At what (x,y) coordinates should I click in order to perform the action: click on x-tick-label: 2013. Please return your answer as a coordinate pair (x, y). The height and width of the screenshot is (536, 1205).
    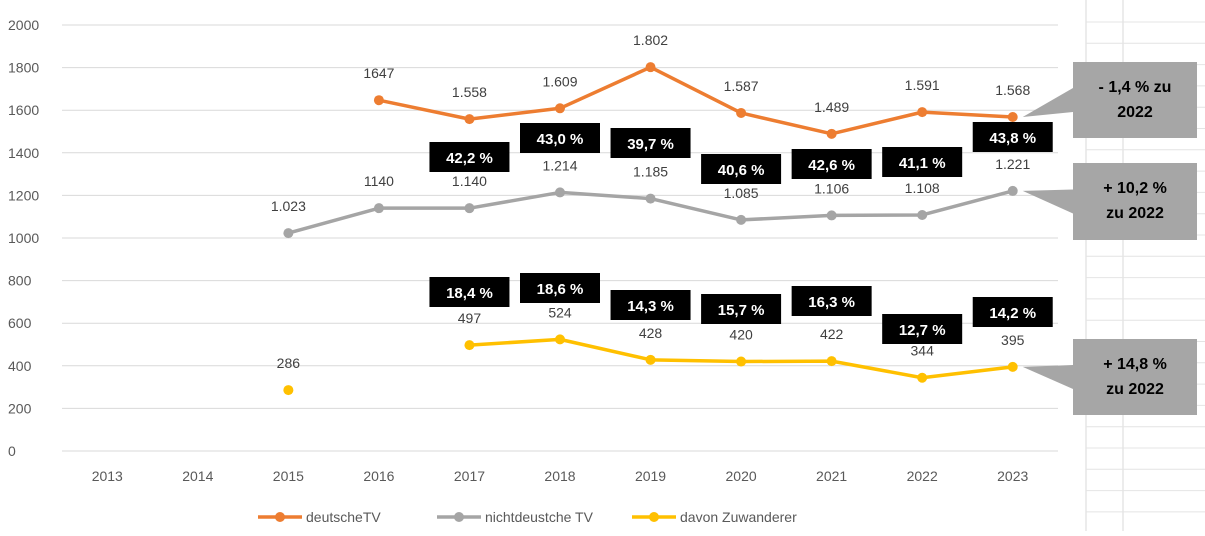
    Looking at the image, I should click on (107, 476).